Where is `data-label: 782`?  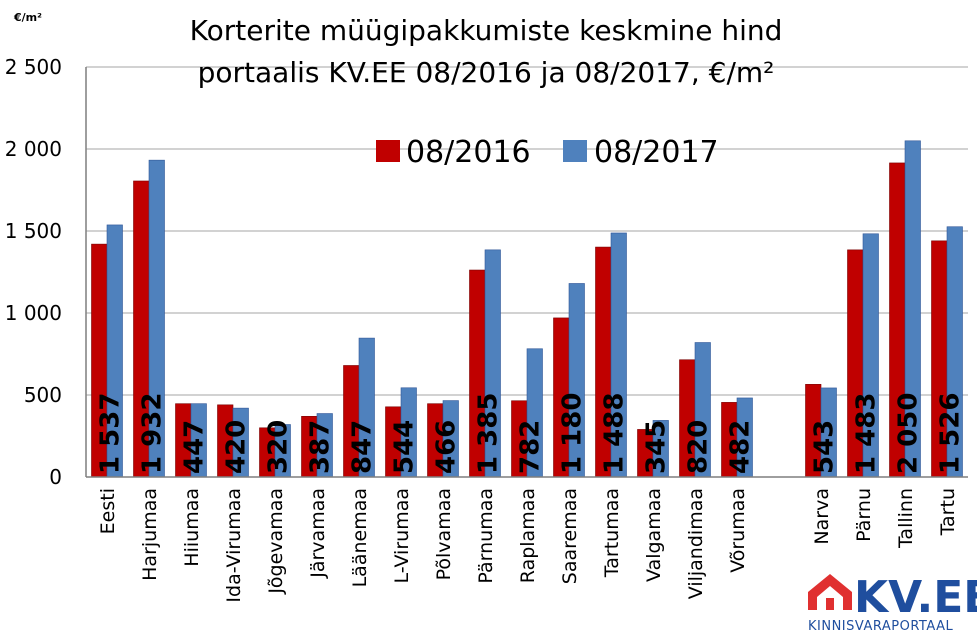
data-label: 782 is located at coordinates (531, 447).